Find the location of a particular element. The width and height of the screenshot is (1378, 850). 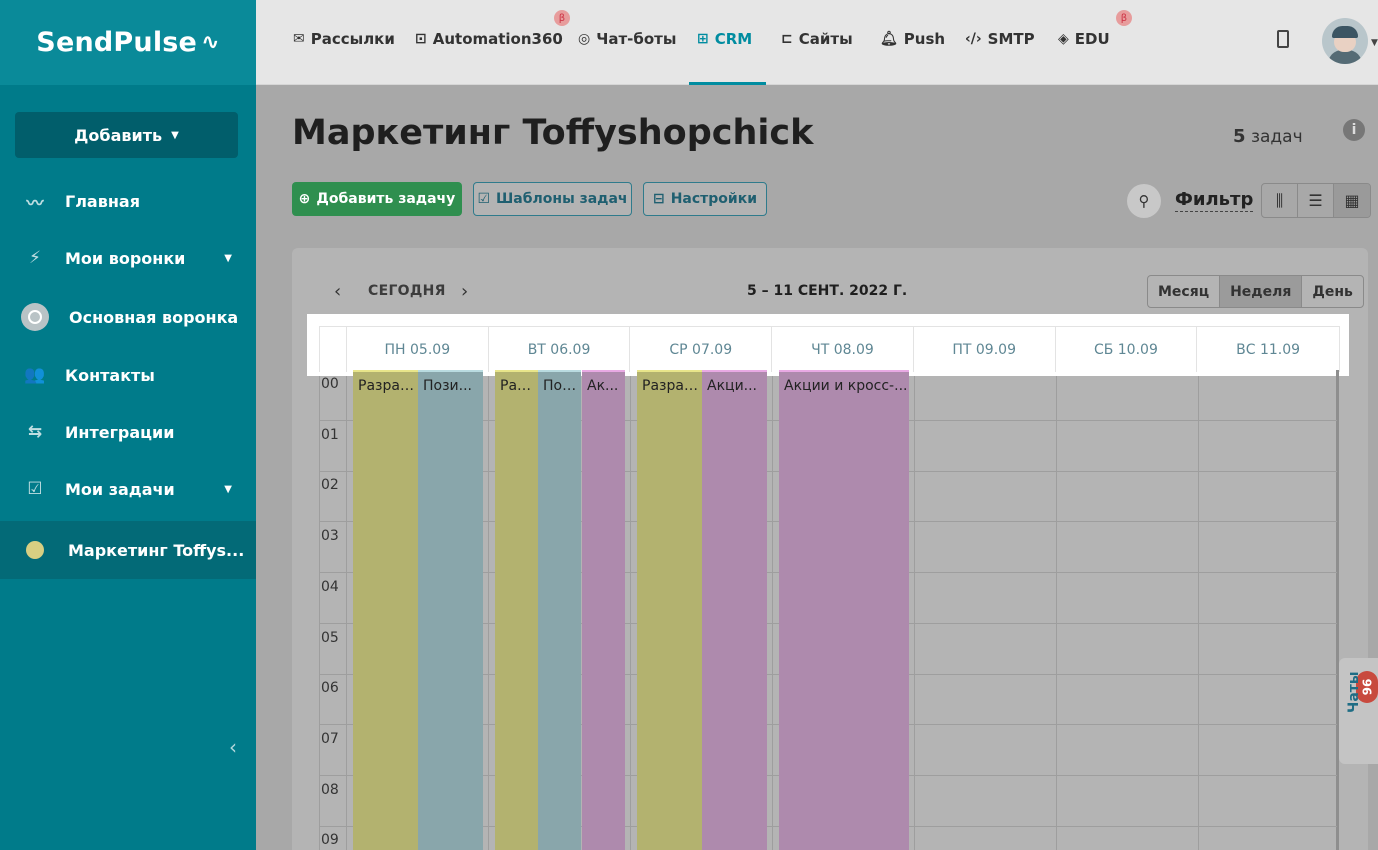

crm-icon: ⊞ is located at coordinates (703, 39).